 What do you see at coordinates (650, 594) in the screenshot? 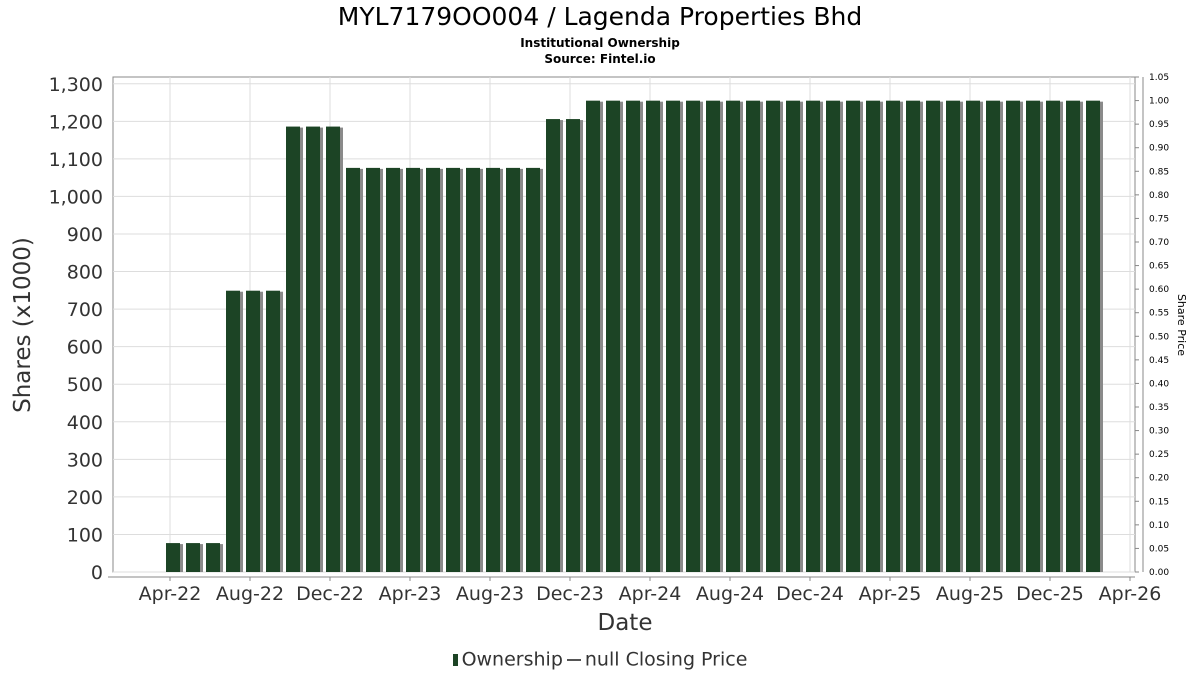
I see `x-tick-label: Apr-24` at bounding box center [650, 594].